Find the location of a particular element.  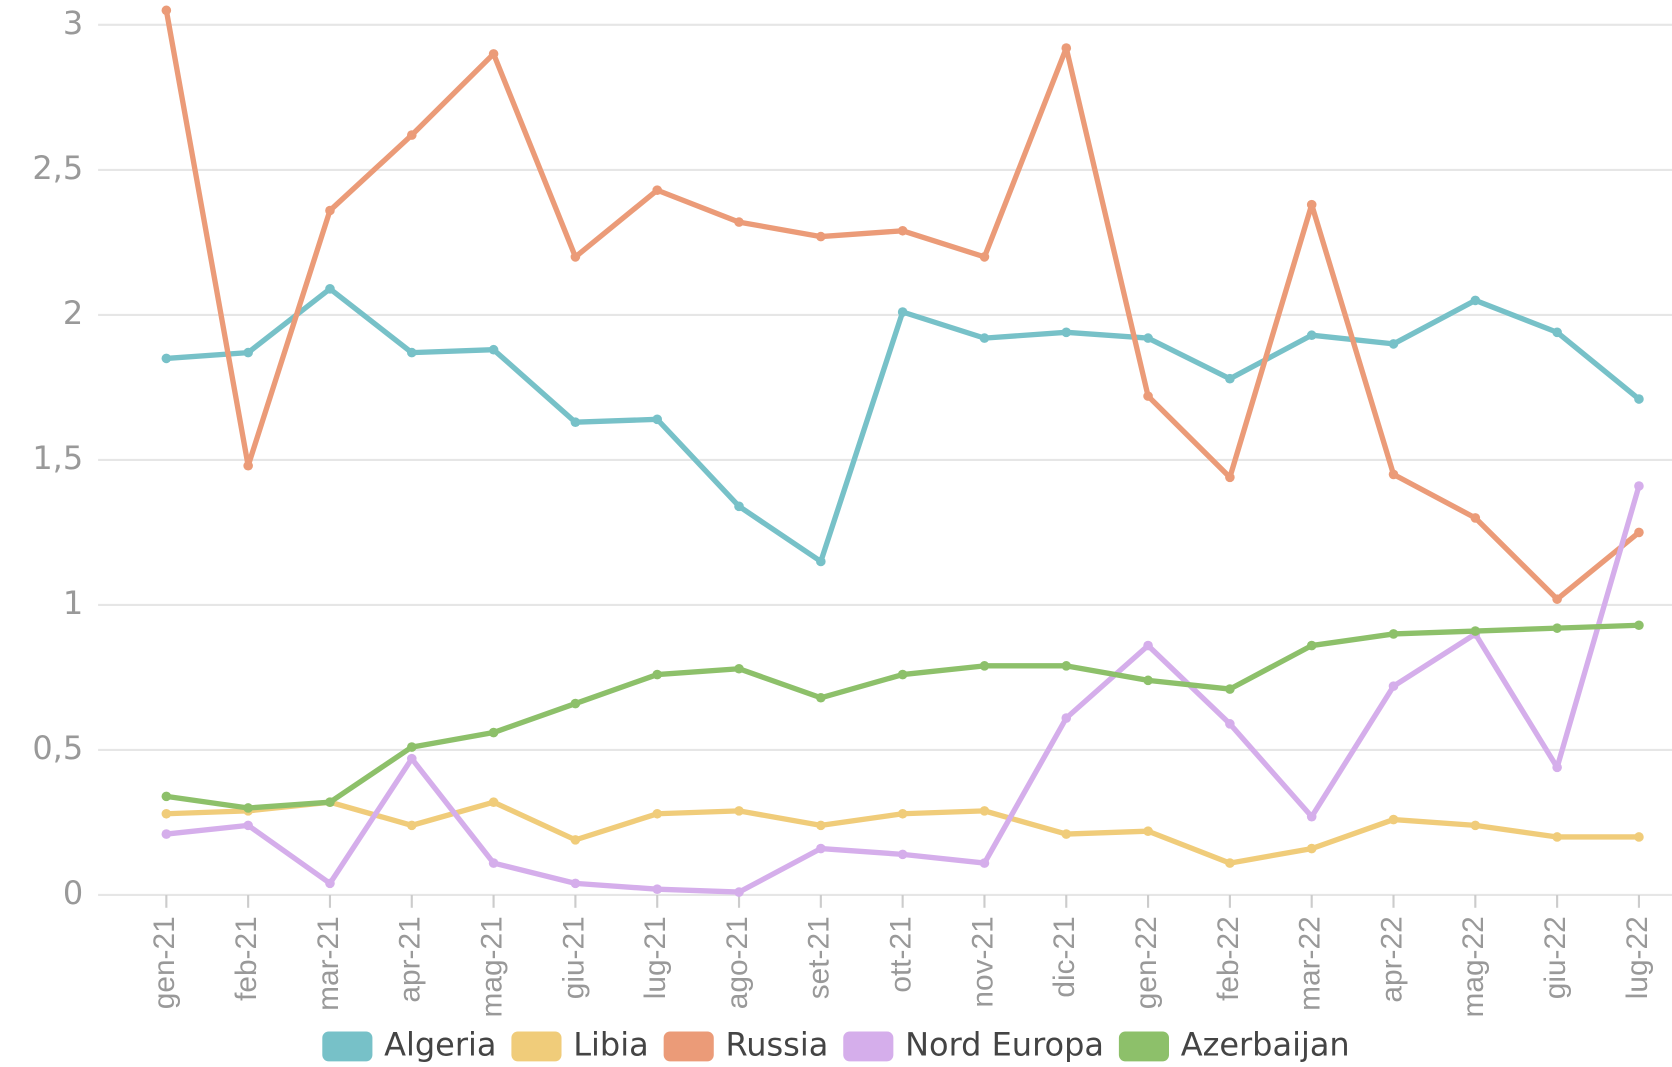

x-tick-label: mag-21 is located at coordinates (491, 966).